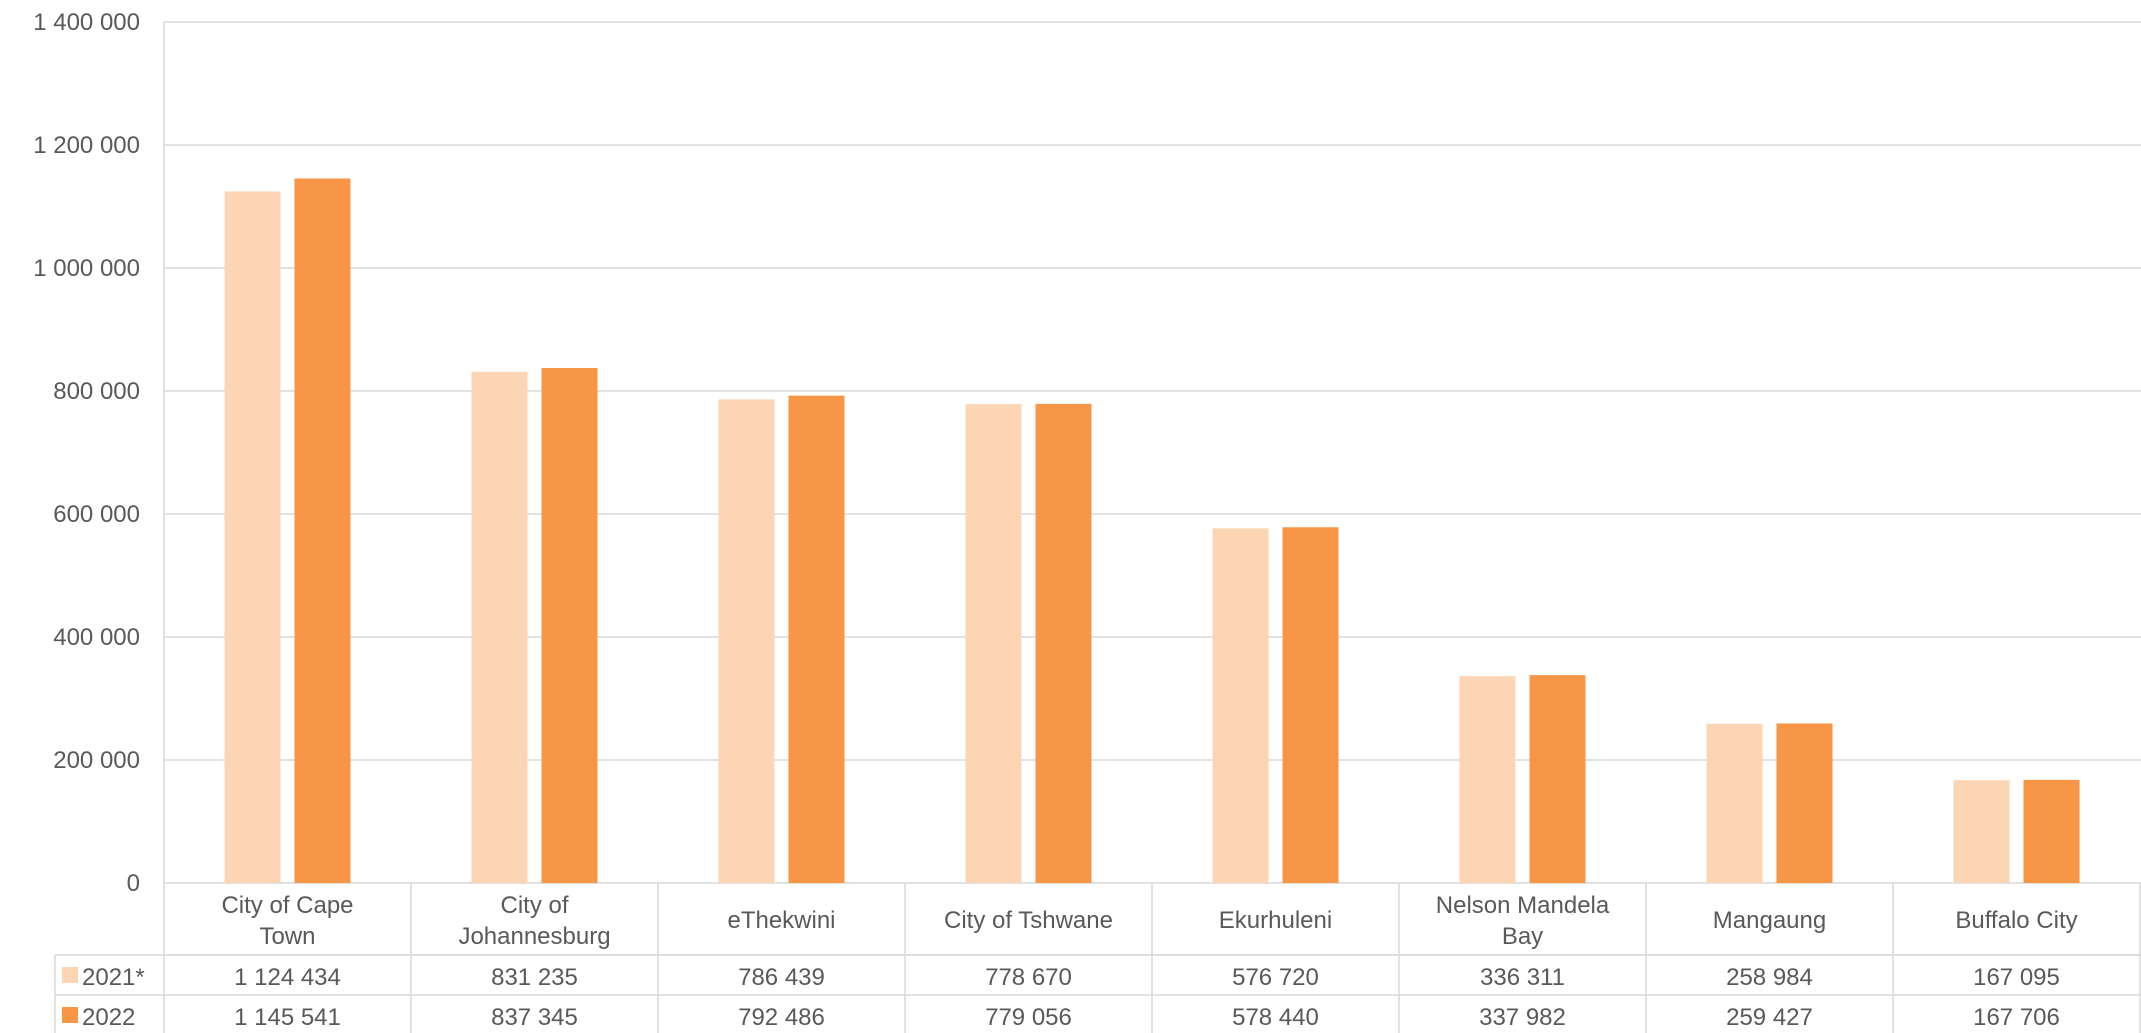  What do you see at coordinates (781, 977) in the screenshot?
I see `data-label: 786 439` at bounding box center [781, 977].